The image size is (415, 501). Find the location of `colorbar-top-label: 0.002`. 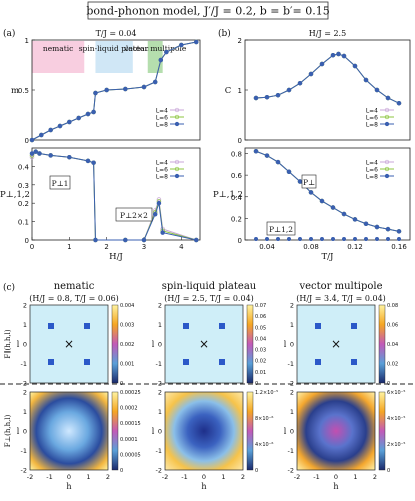

colorbar-top-label: 0.002 is located at coordinates (127, 345).